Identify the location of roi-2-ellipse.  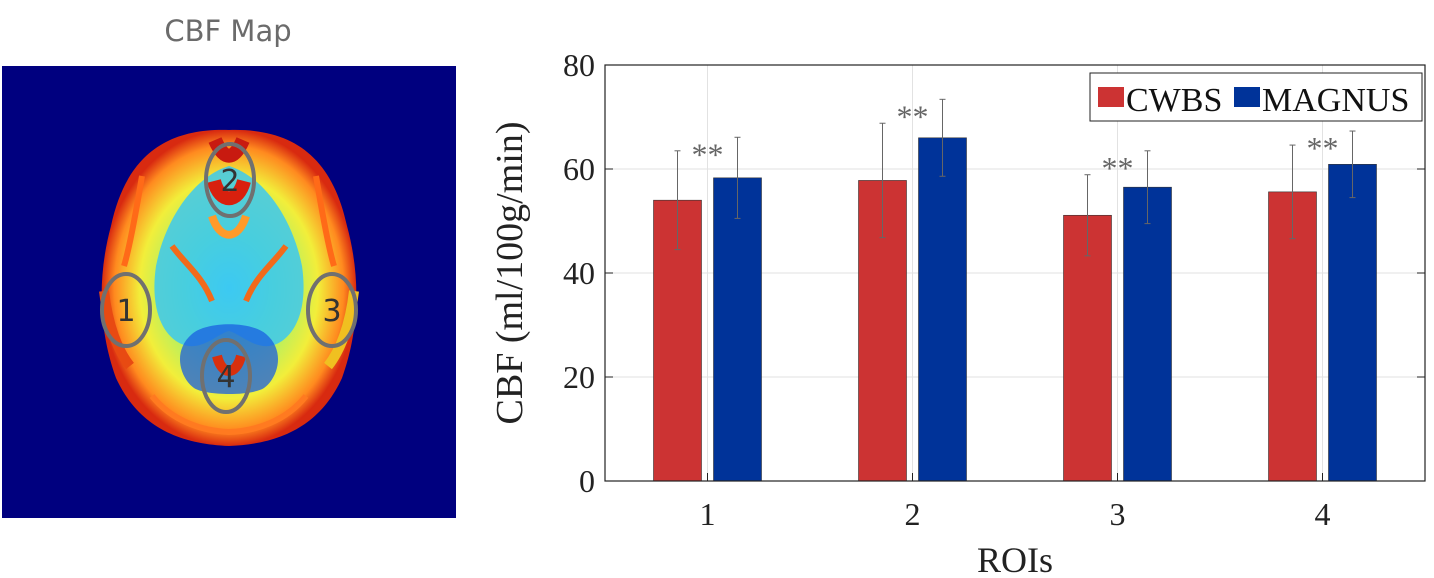
(230, 180).